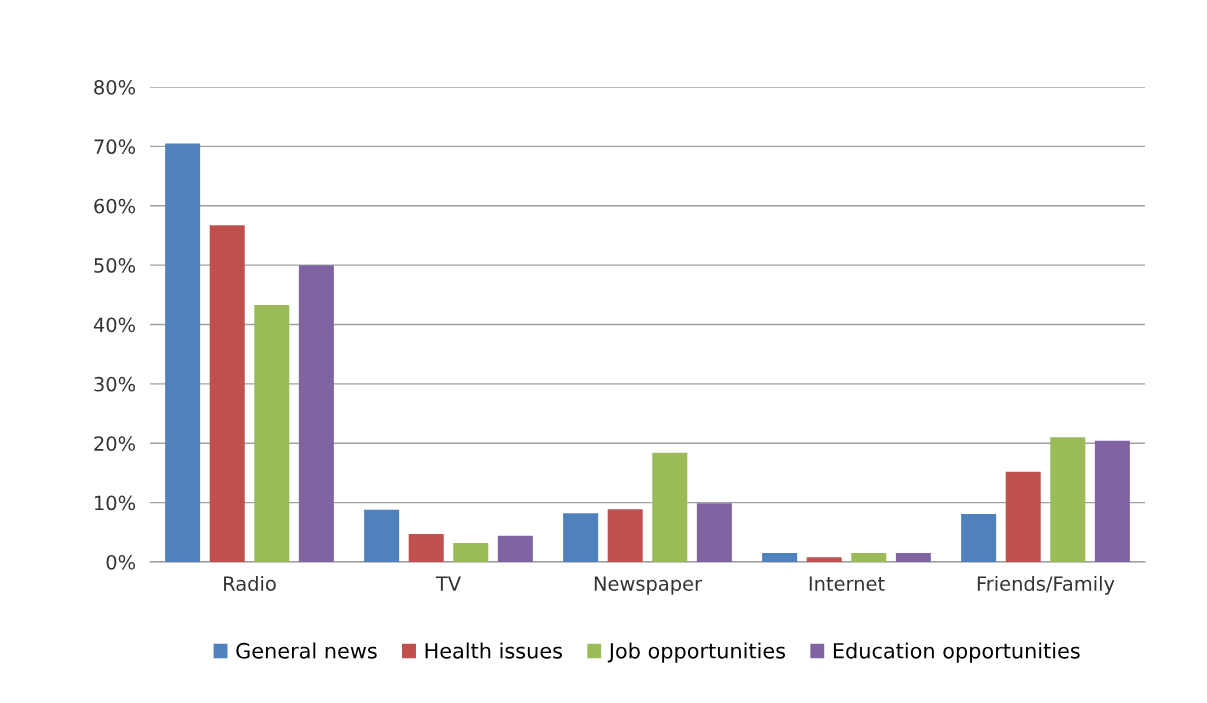 The width and height of the screenshot is (1207, 703). What do you see at coordinates (306, 650) in the screenshot?
I see `legend-label: General news` at bounding box center [306, 650].